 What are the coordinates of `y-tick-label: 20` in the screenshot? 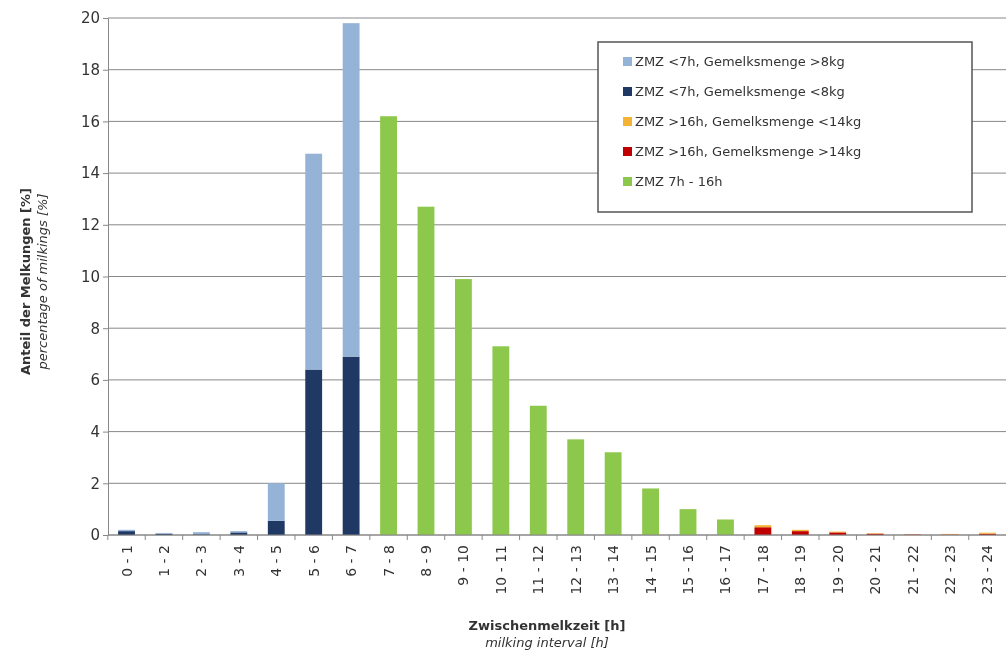 It's located at (90, 18).